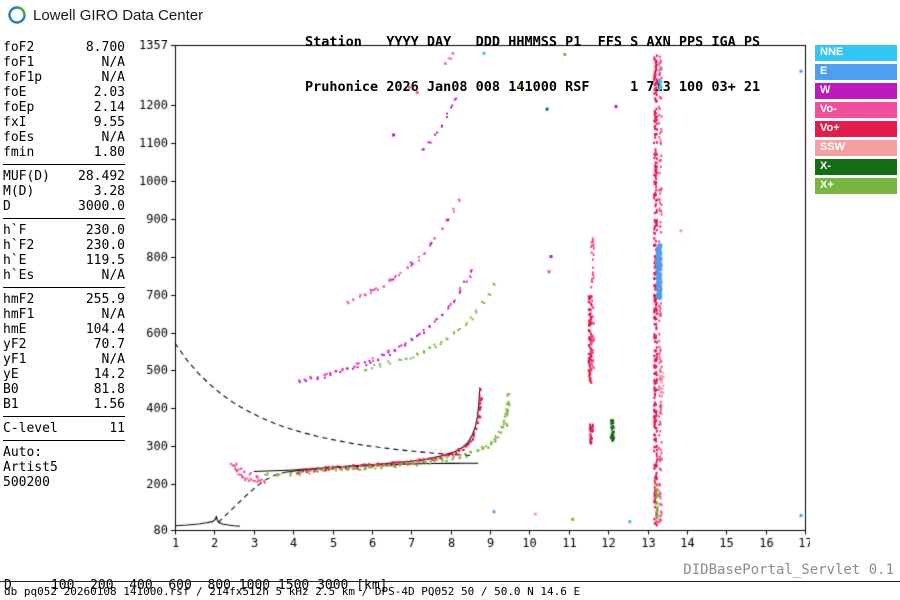 This screenshot has height=600, width=900. What do you see at coordinates (64, 230) in the screenshot?
I see `param-row: h`F 230.0` at bounding box center [64, 230].